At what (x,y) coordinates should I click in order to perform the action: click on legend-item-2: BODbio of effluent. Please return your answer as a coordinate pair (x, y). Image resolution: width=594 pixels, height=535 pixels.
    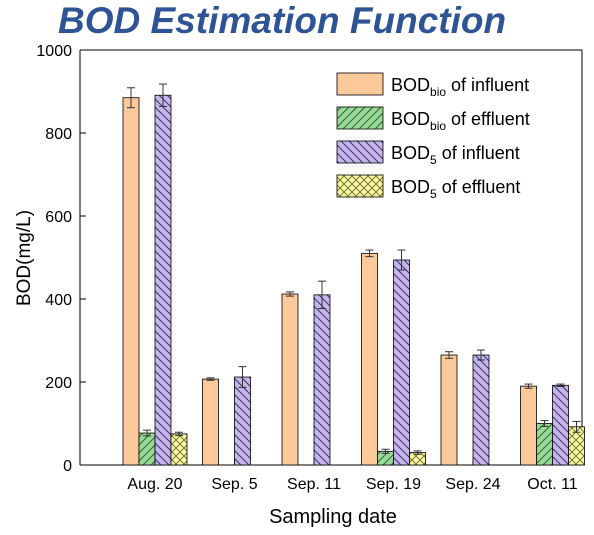
    Looking at the image, I should click on (433, 119).